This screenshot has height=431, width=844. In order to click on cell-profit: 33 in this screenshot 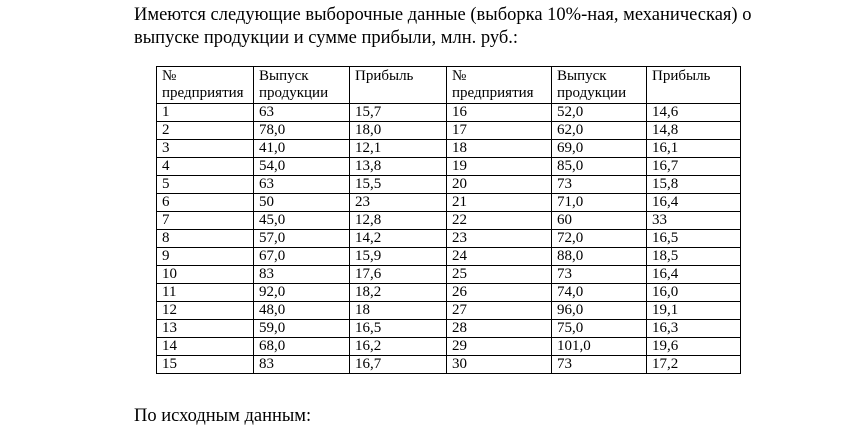, I will do `click(693, 220)`.